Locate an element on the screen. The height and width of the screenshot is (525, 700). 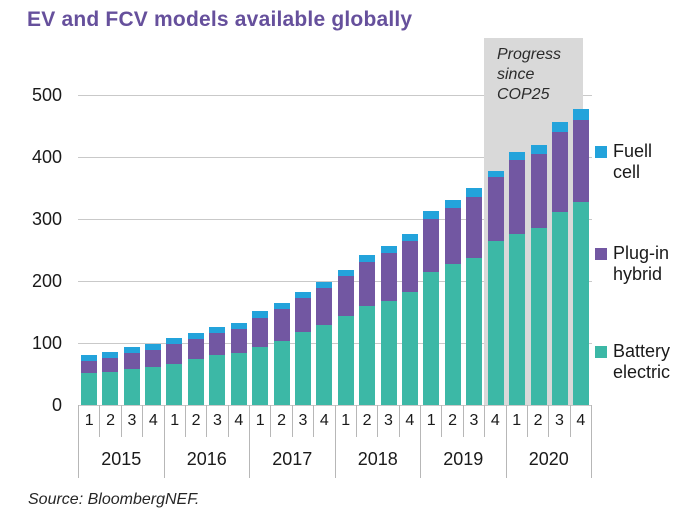
y-axis-tick-label: 100 is located at coordinates (46, 343).